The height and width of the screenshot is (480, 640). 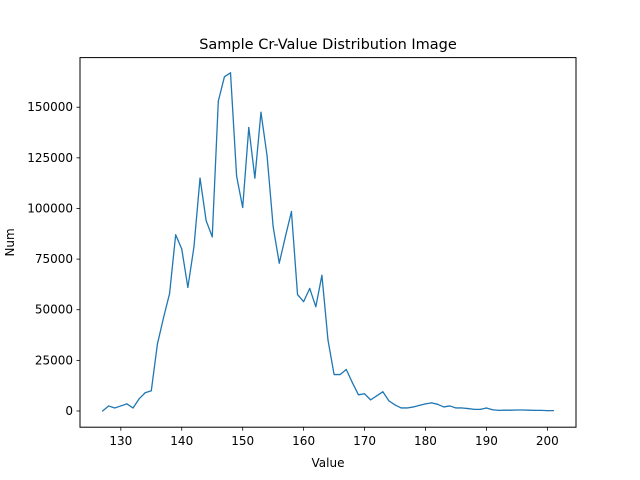 I want to click on x-tick-label: 150, so click(x=242, y=441).